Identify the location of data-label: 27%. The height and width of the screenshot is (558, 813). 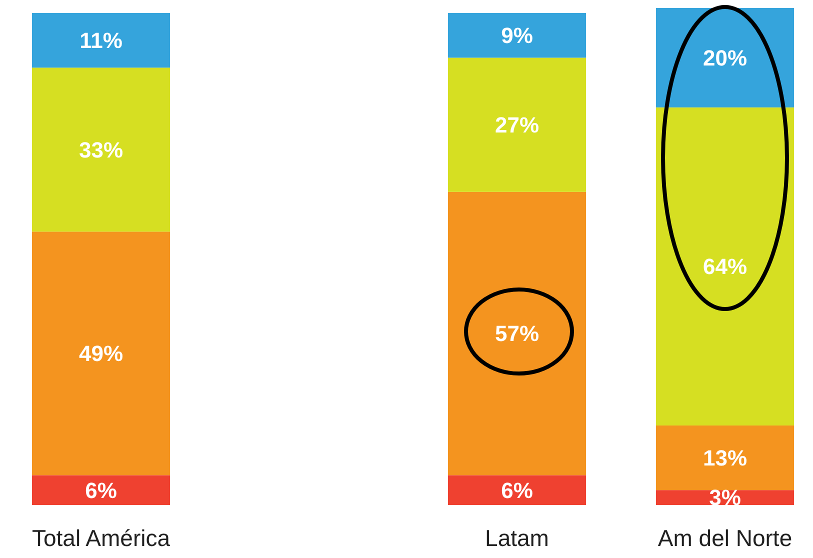
(517, 125).